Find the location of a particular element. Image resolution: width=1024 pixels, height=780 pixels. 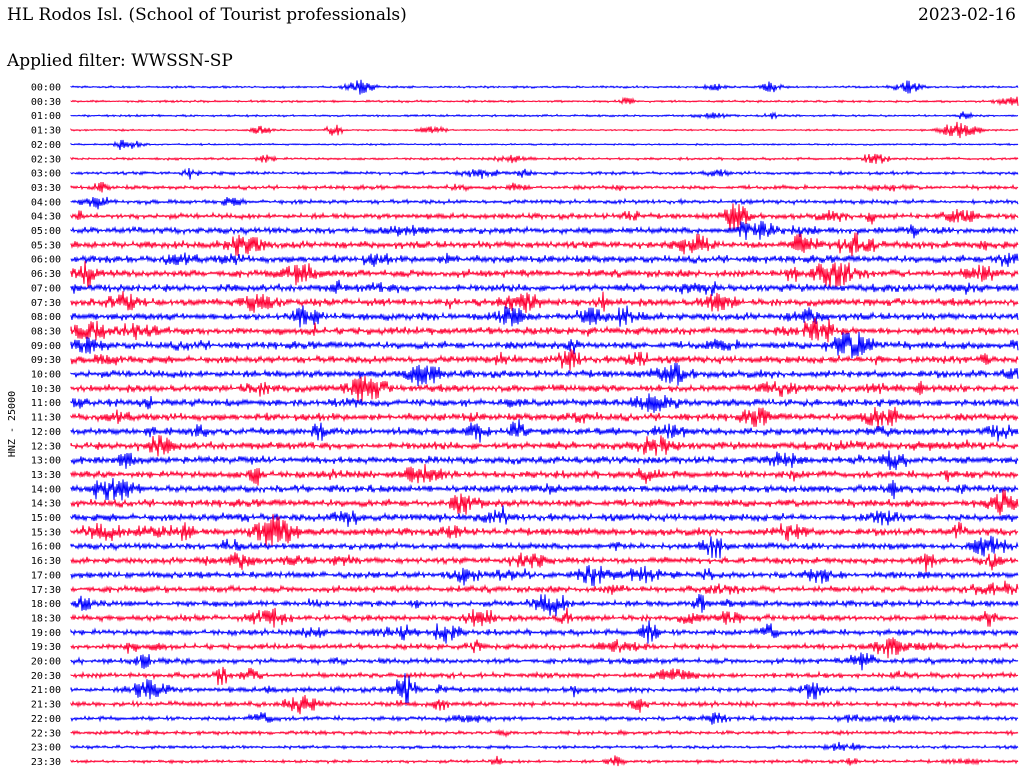

record-date: 2023-02-16 is located at coordinates (966, 15).